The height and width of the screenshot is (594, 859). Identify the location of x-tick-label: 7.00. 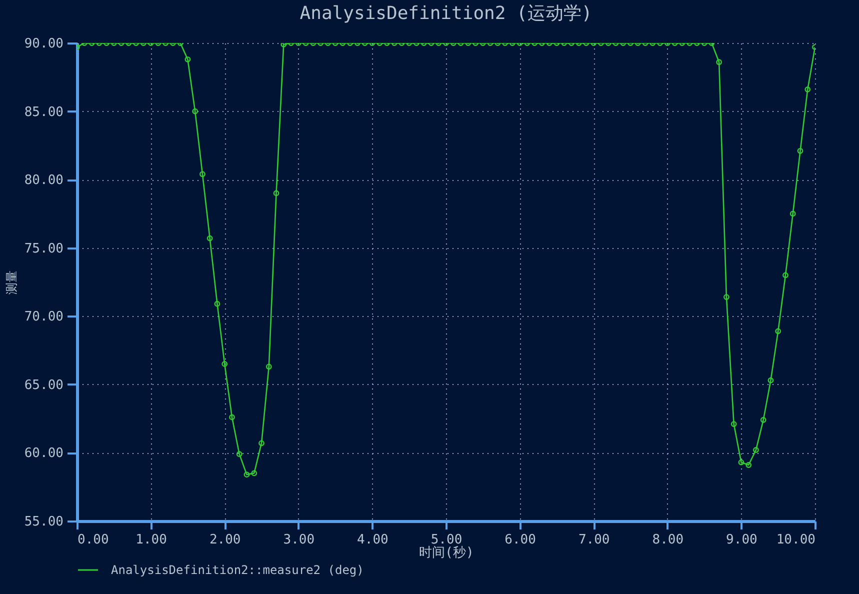
(594, 540).